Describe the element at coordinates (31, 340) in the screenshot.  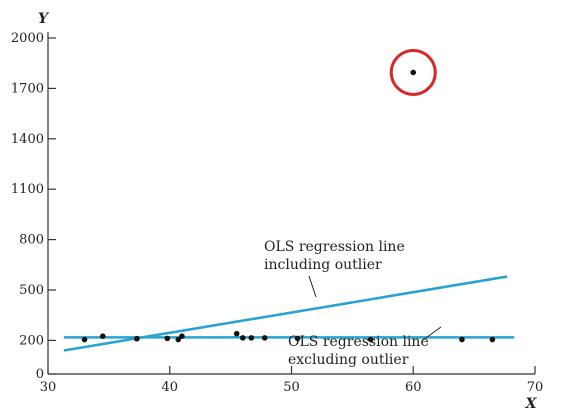
I see `y-tick-label: 200` at that location.